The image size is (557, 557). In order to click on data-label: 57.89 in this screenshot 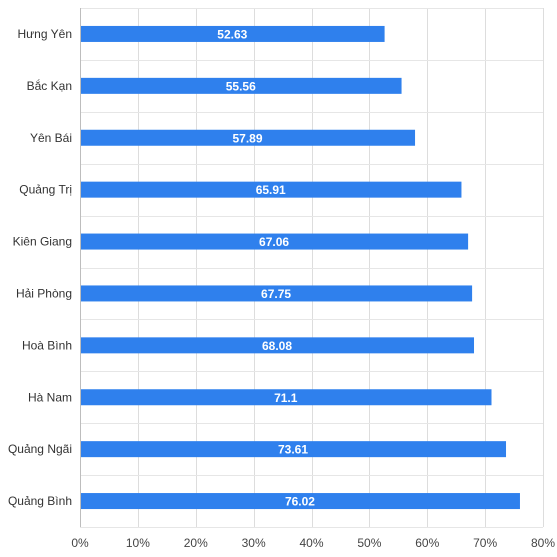, I will do `click(248, 138)`.